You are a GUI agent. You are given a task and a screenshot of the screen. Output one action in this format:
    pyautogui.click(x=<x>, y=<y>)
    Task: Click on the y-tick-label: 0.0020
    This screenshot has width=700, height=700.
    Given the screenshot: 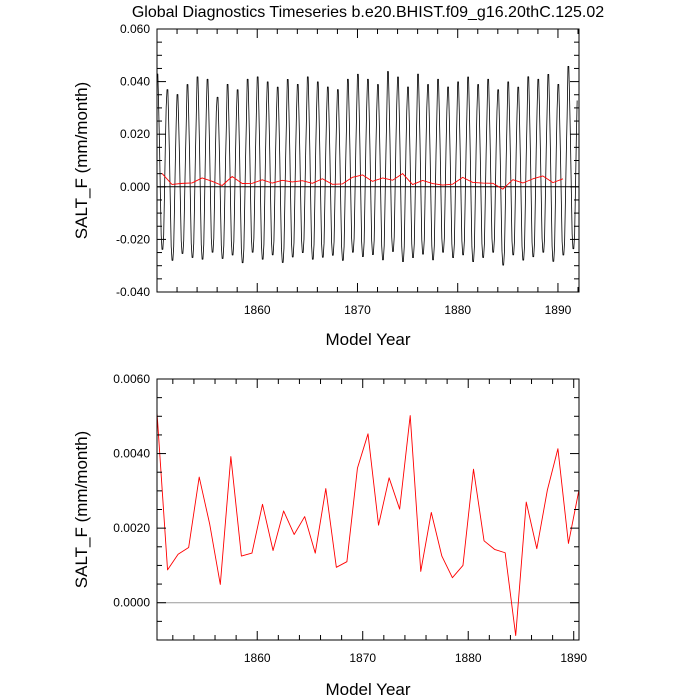 What is the action you would take?
    pyautogui.click(x=131, y=528)
    